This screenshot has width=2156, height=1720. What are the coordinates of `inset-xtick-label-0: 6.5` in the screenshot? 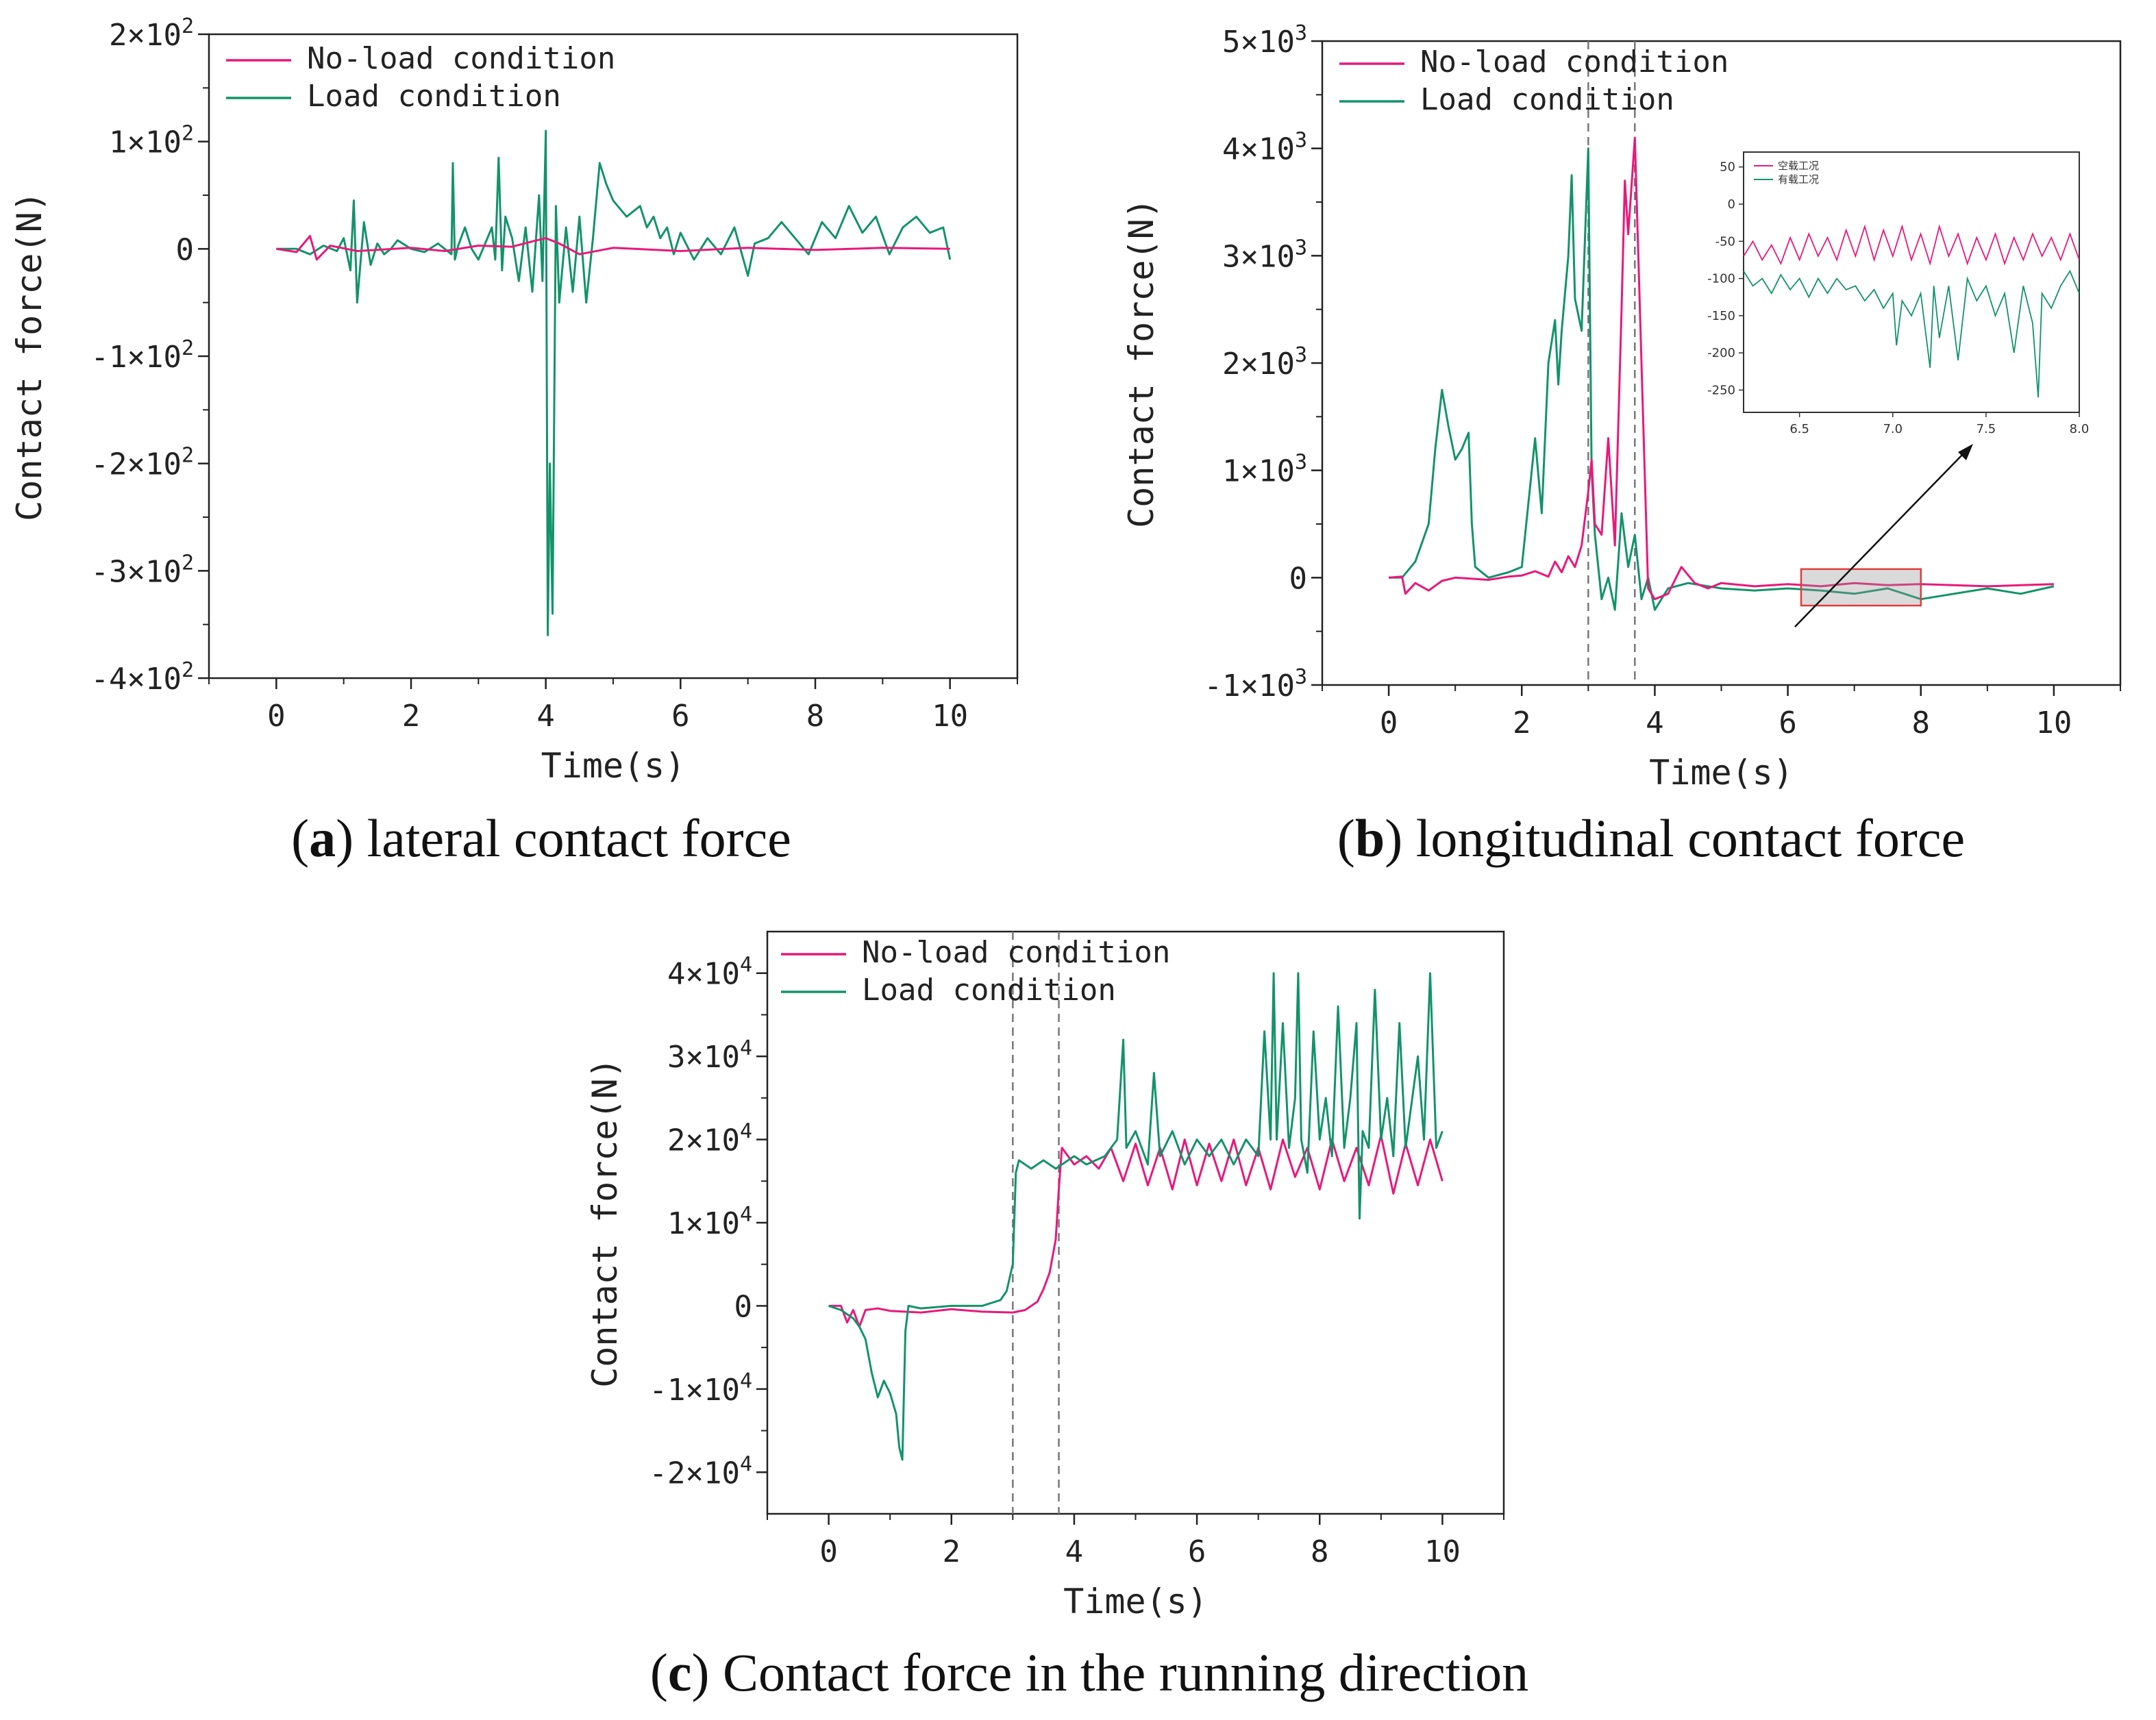 It's located at (1799, 429).